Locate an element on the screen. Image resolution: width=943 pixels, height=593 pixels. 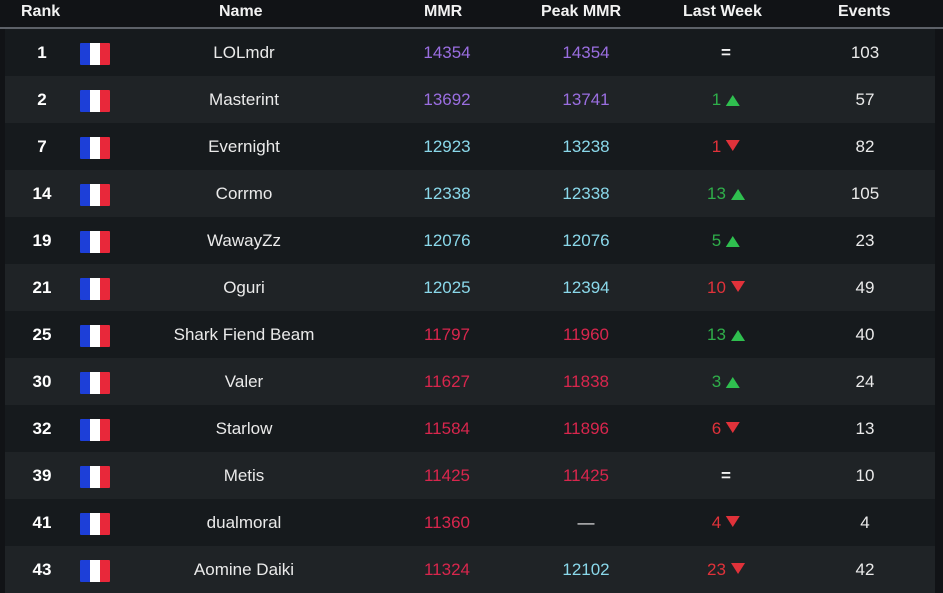
peak-mmr-cell: 13741 is located at coordinates (586, 99).